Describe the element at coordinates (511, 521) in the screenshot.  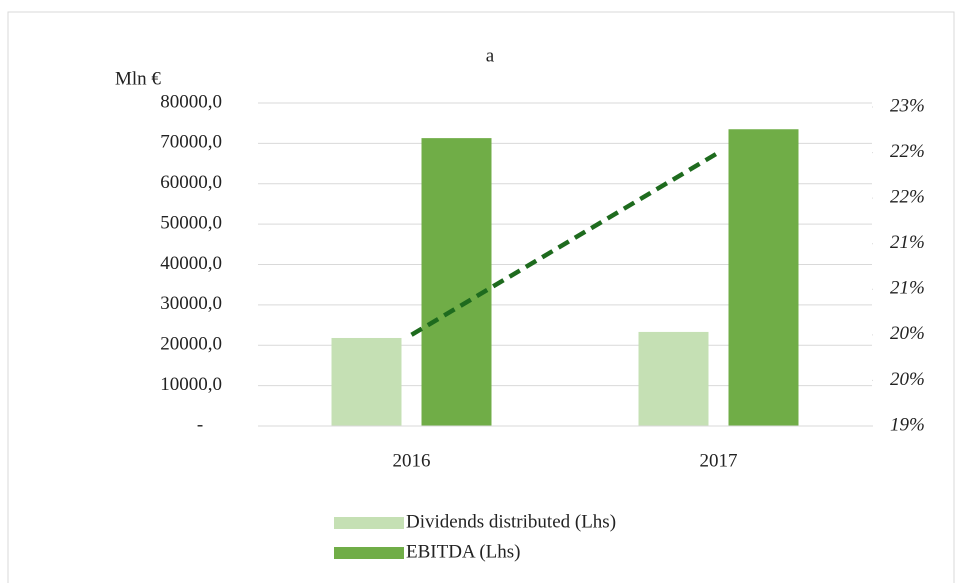
I see `legend-label: Dividends distributed (Lhs)` at that location.